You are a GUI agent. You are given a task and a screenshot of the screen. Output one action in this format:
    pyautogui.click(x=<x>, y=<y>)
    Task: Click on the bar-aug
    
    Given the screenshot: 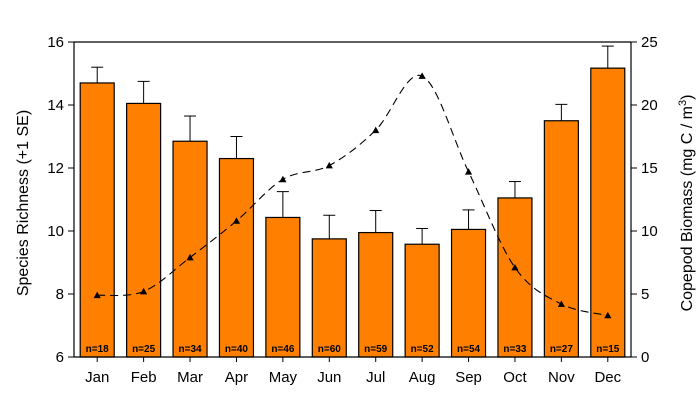 What is the action you would take?
    pyautogui.click(x=422, y=300)
    